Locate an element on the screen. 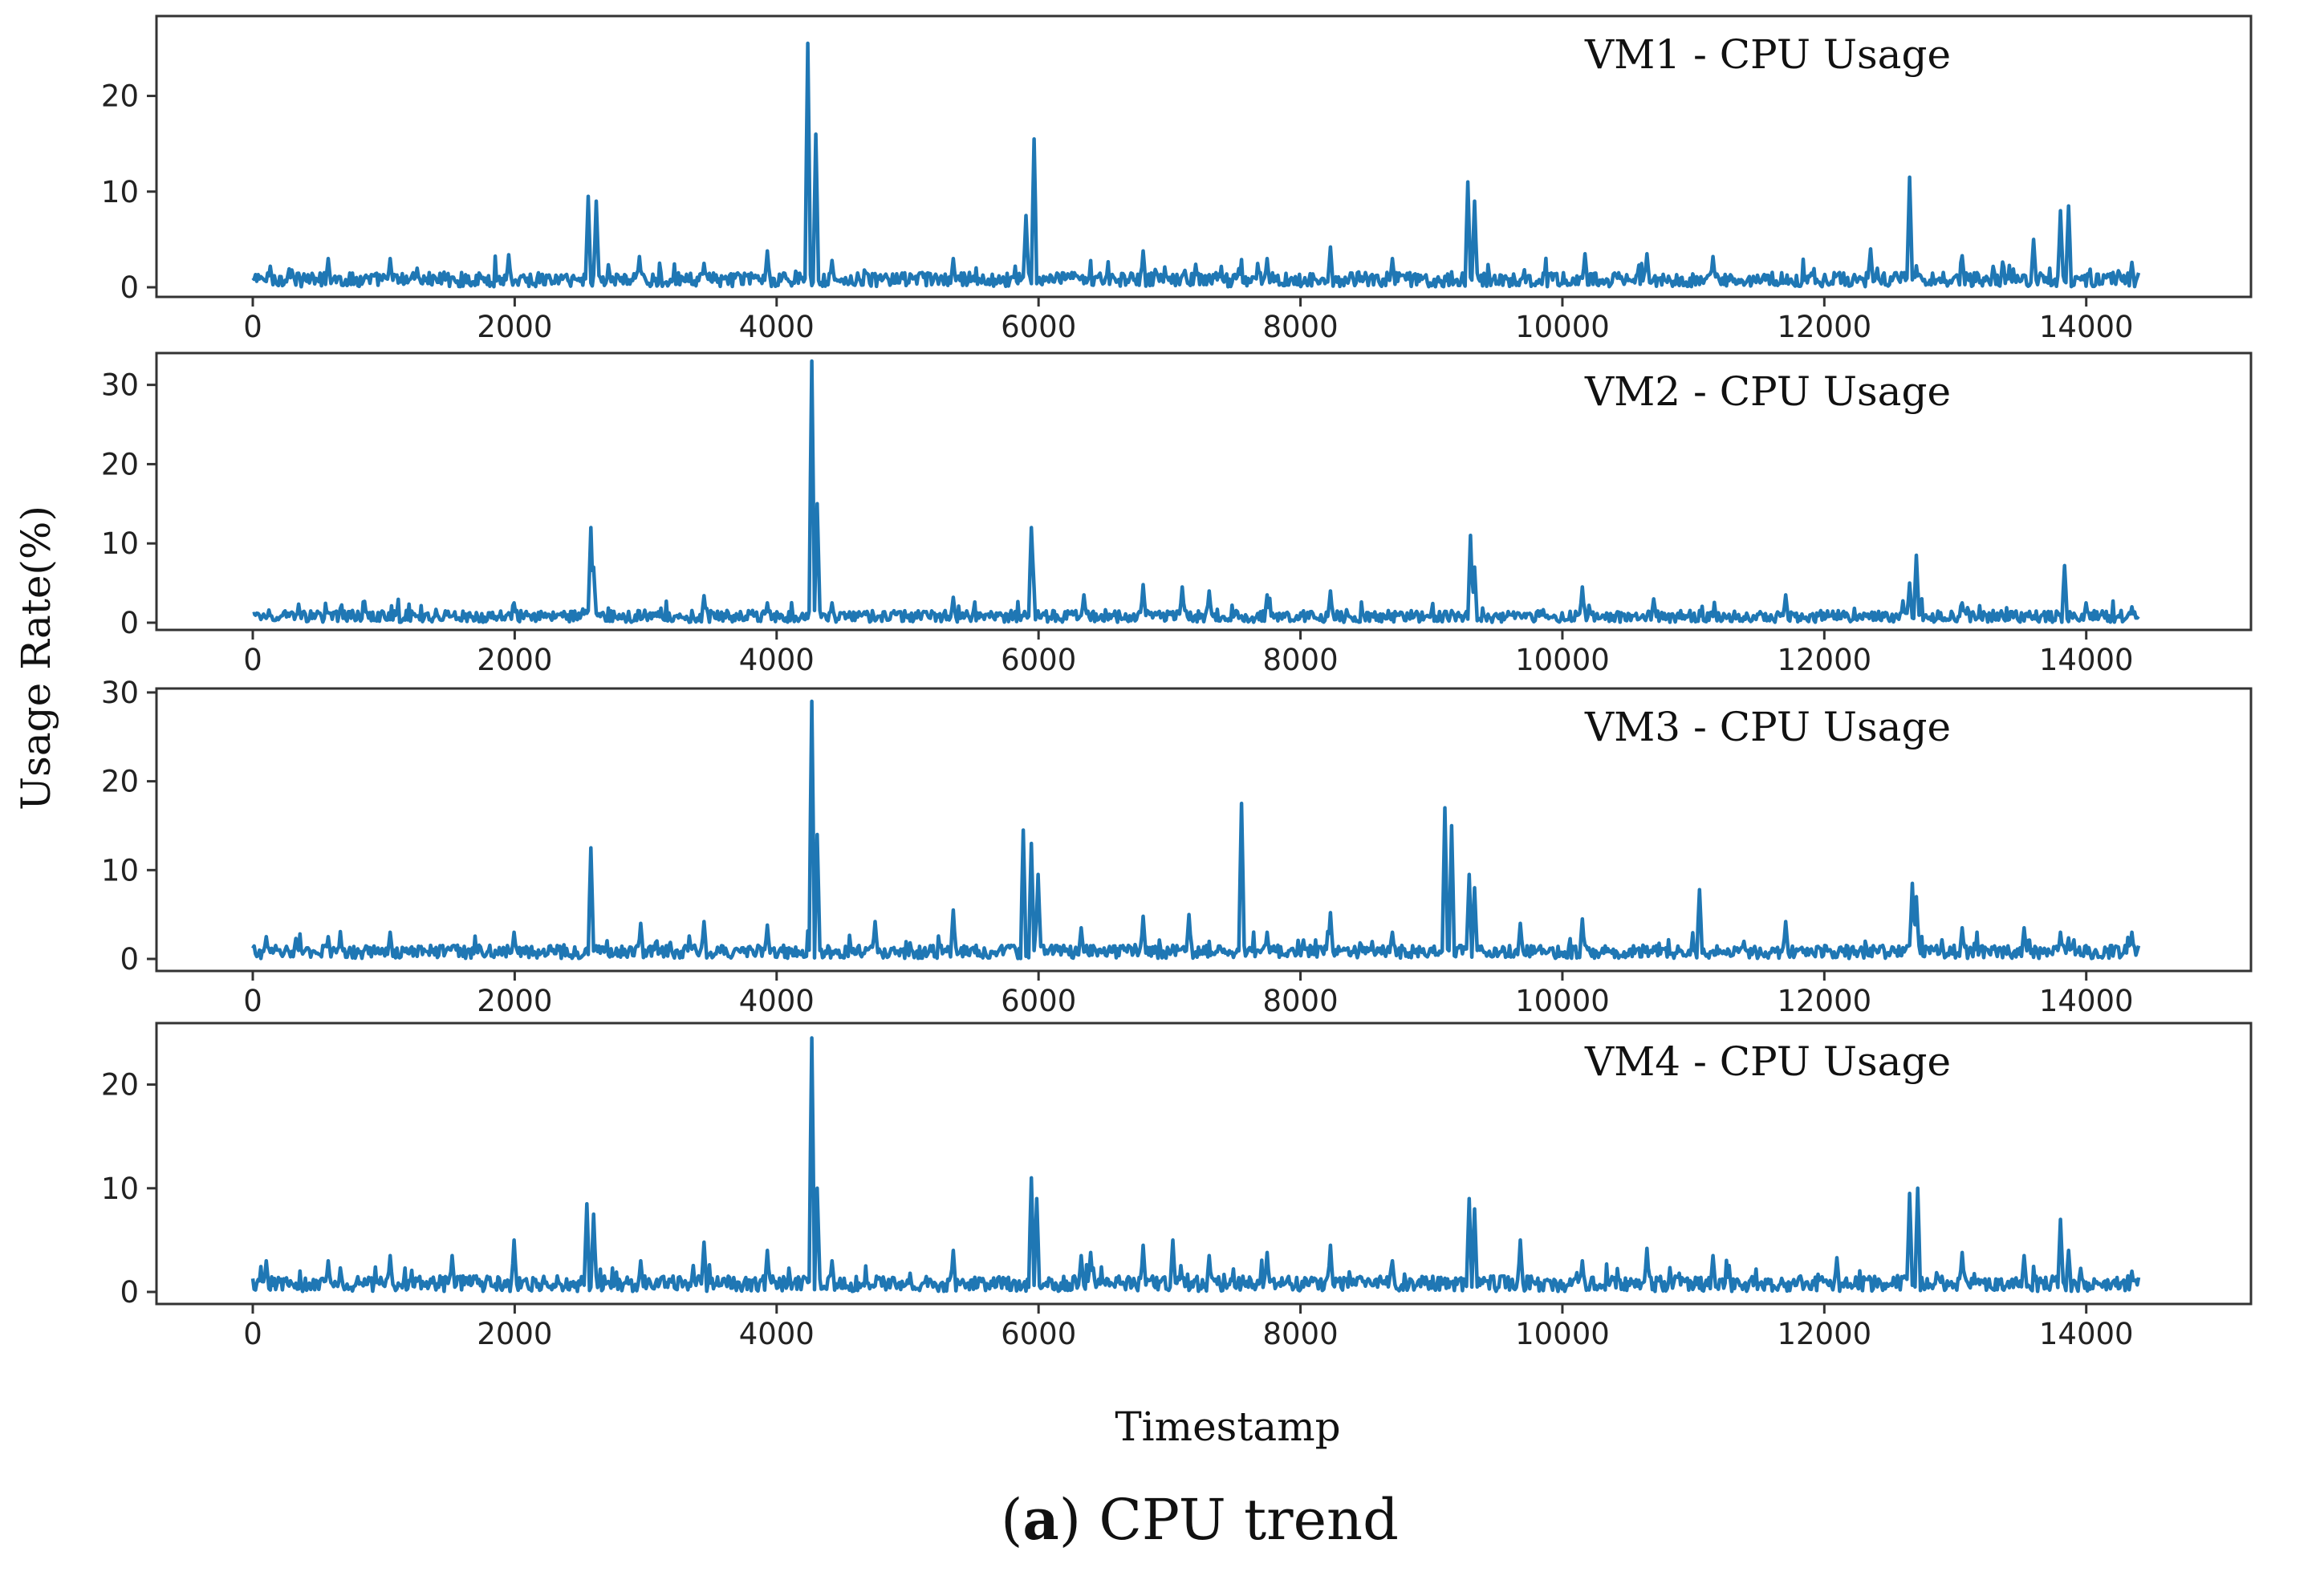  caption-letter: a is located at coordinates (1040, 1519).